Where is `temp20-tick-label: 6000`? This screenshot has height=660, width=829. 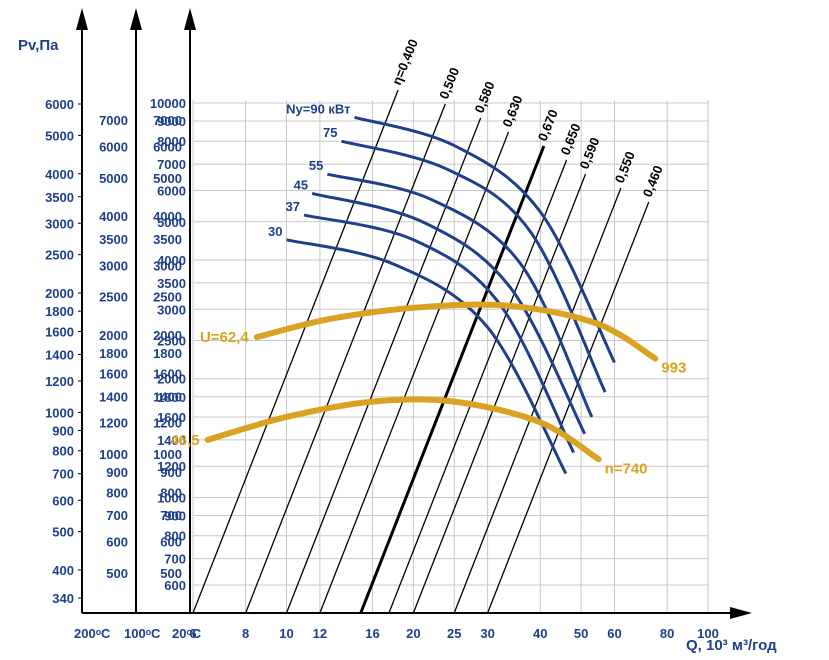
temp20-tick-label: 6000 is located at coordinates (171, 191).